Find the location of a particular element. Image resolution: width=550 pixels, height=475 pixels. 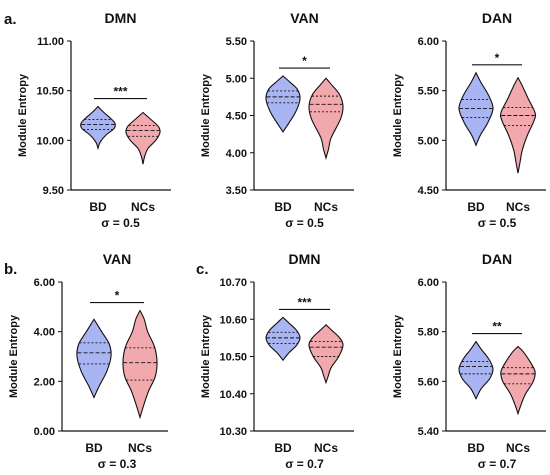

y-tick-label: 0.00 is located at coordinates (44, 432).